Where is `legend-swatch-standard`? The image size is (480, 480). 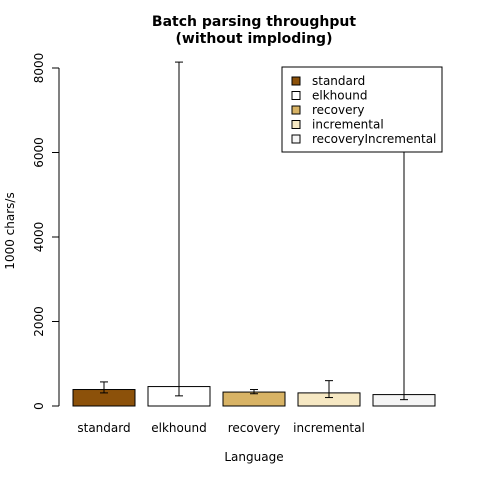
legend-swatch-standard is located at coordinates (296, 81).